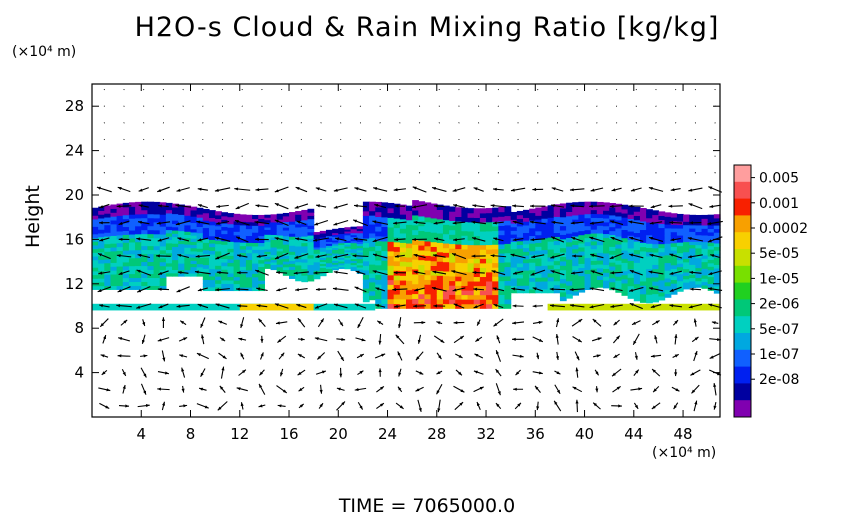 This screenshot has width=854, height=519. What do you see at coordinates (633, 434) in the screenshot?
I see `x-tick-label: 44` at bounding box center [633, 434].